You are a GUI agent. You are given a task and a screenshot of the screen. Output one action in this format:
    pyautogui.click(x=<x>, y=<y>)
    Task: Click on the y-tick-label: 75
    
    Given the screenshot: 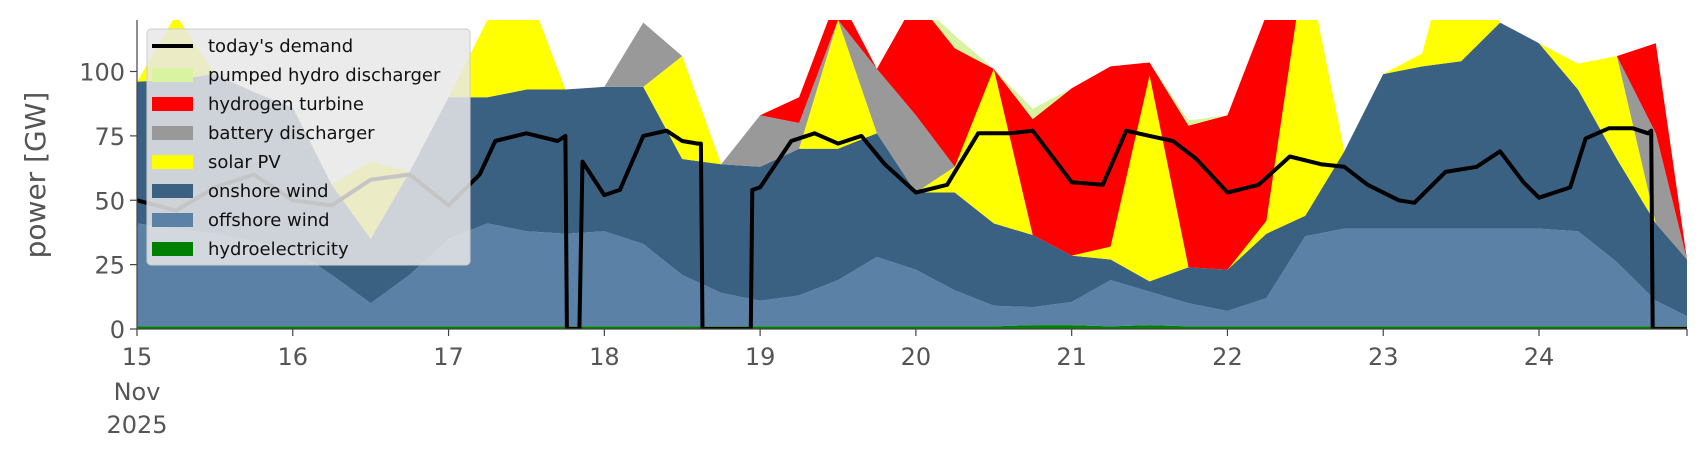 What is the action you would take?
    pyautogui.click(x=109, y=137)
    